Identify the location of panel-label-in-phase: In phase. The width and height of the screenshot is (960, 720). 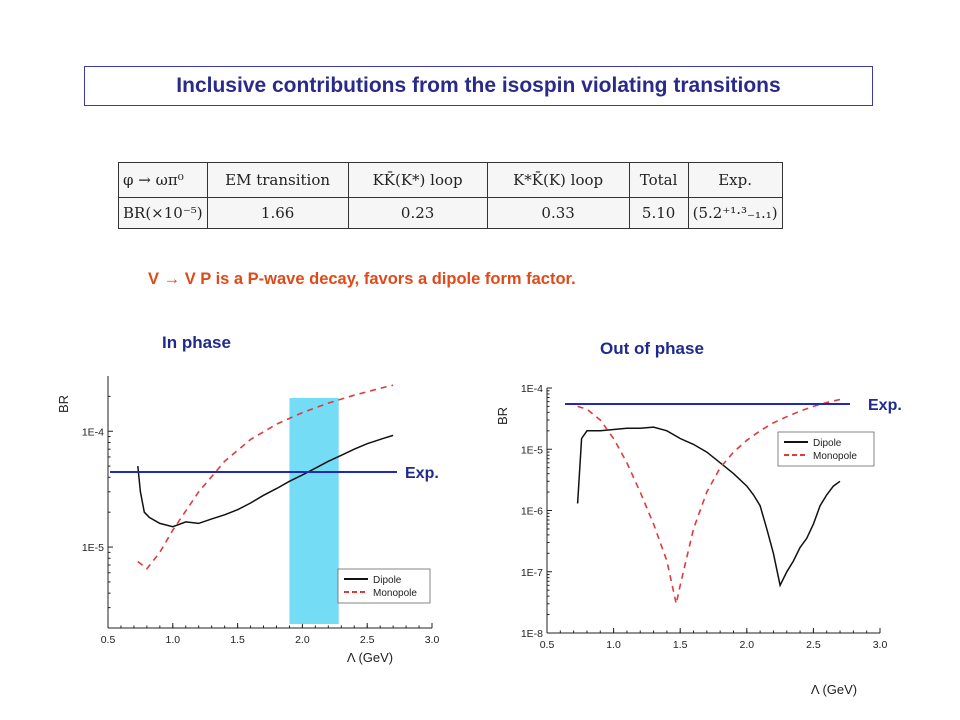
(196, 342).